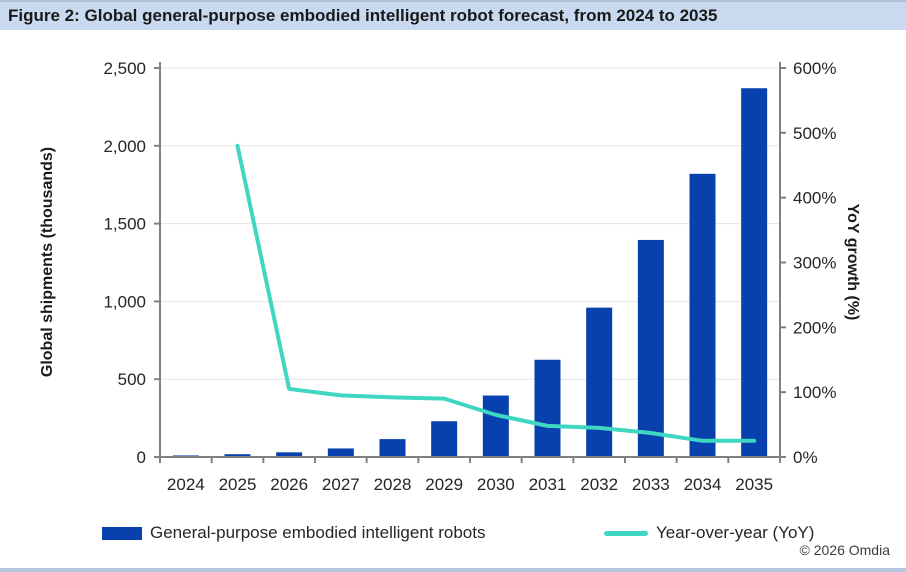 This screenshot has height=572, width=906. What do you see at coordinates (132, 379) in the screenshot?
I see `left-tick-label: 500` at bounding box center [132, 379].